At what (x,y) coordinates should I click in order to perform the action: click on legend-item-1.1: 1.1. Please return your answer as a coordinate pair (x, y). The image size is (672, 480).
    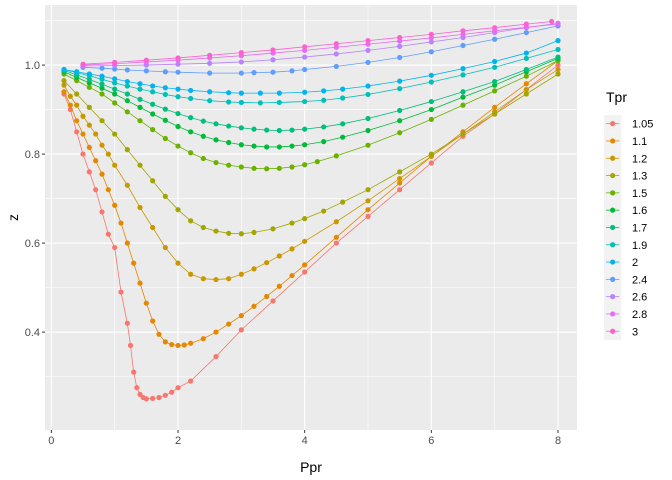
    Looking at the image, I should click on (625, 141).